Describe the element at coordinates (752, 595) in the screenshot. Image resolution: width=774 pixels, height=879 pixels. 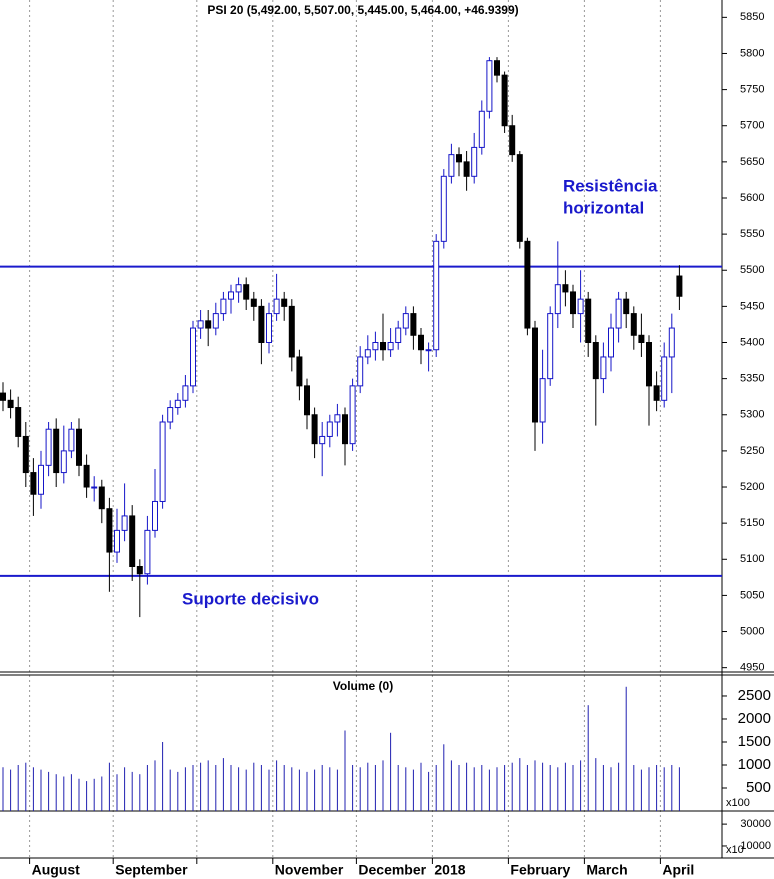
I see `y-tick-label: 5050` at that location.